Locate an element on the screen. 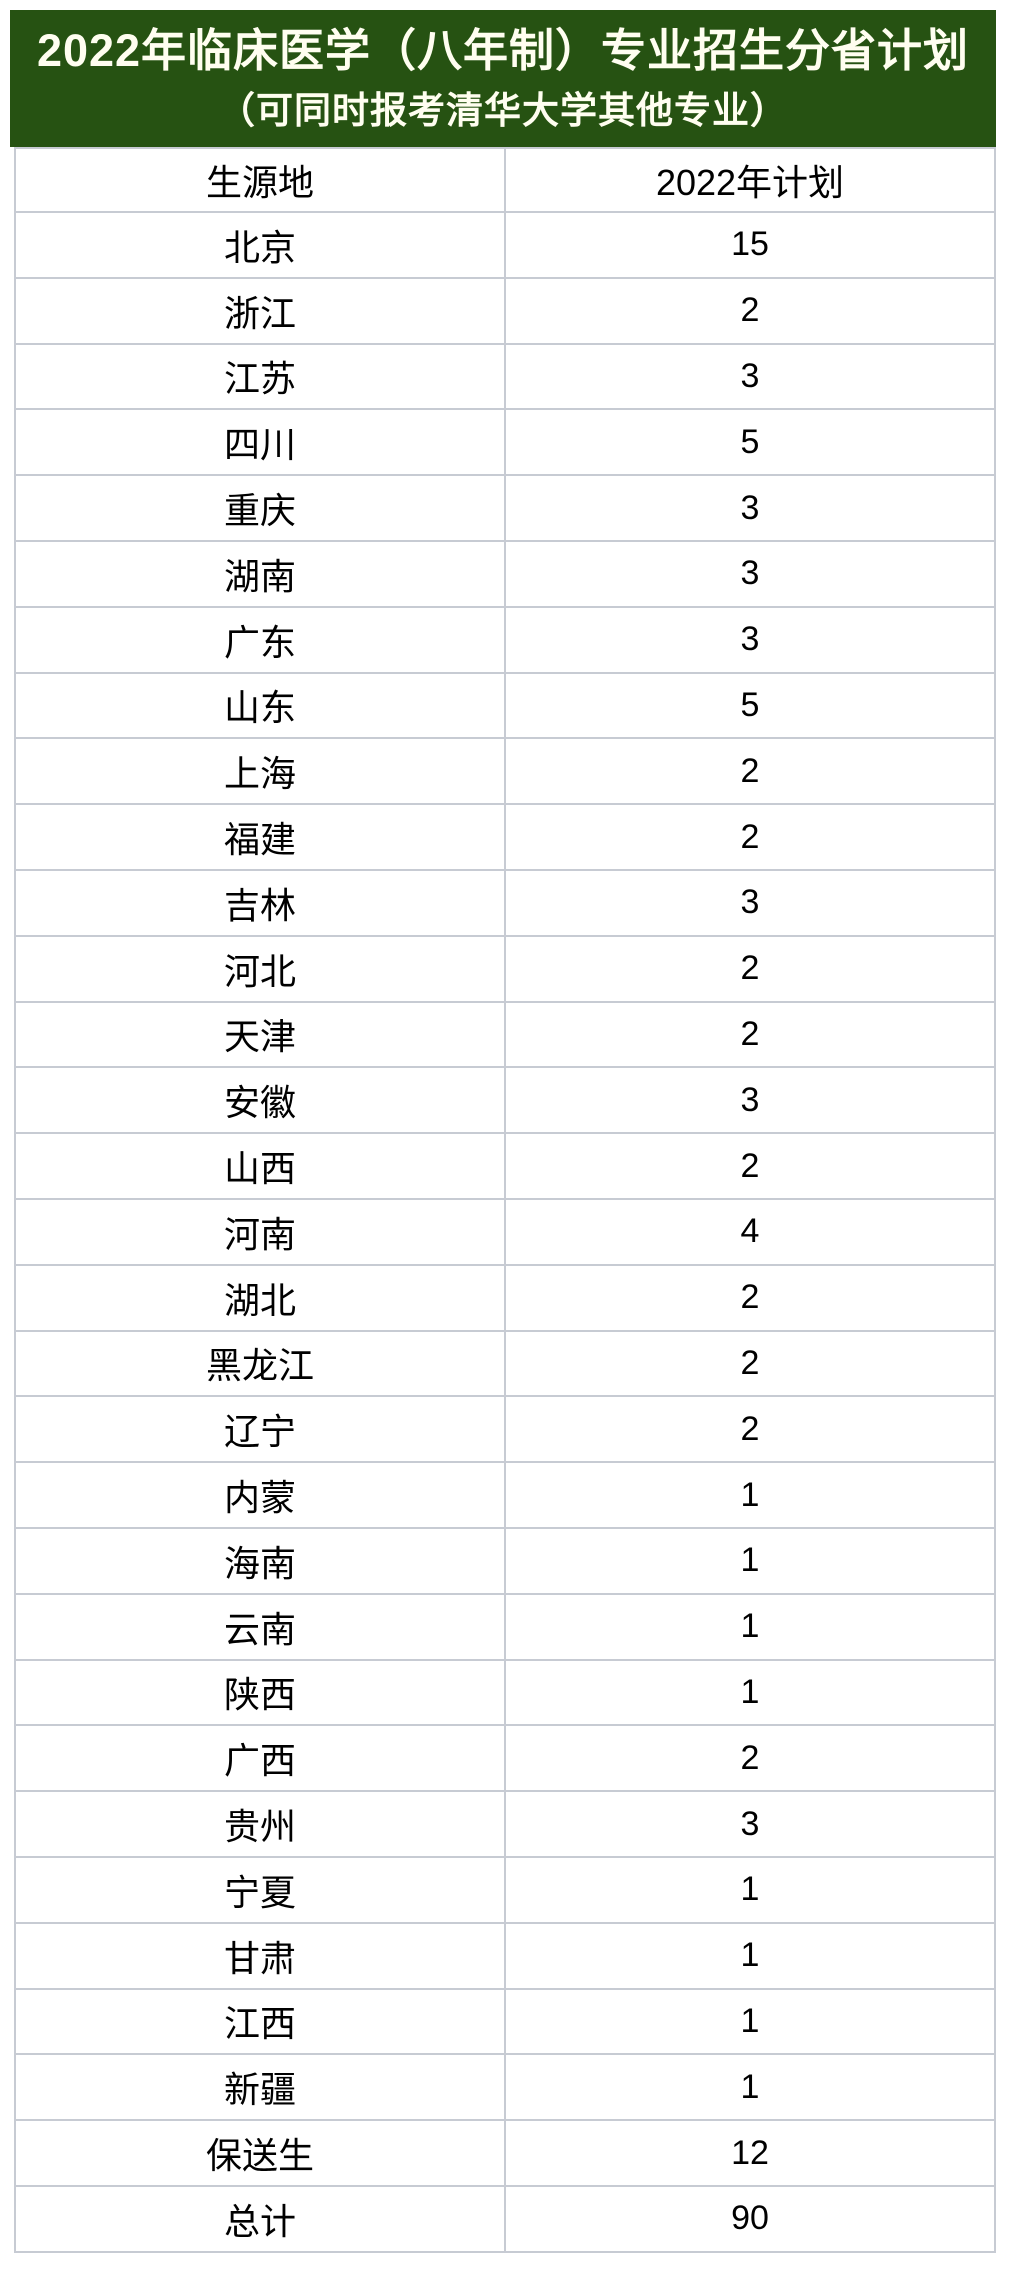  province-cell: 湖南 is located at coordinates (260, 573).